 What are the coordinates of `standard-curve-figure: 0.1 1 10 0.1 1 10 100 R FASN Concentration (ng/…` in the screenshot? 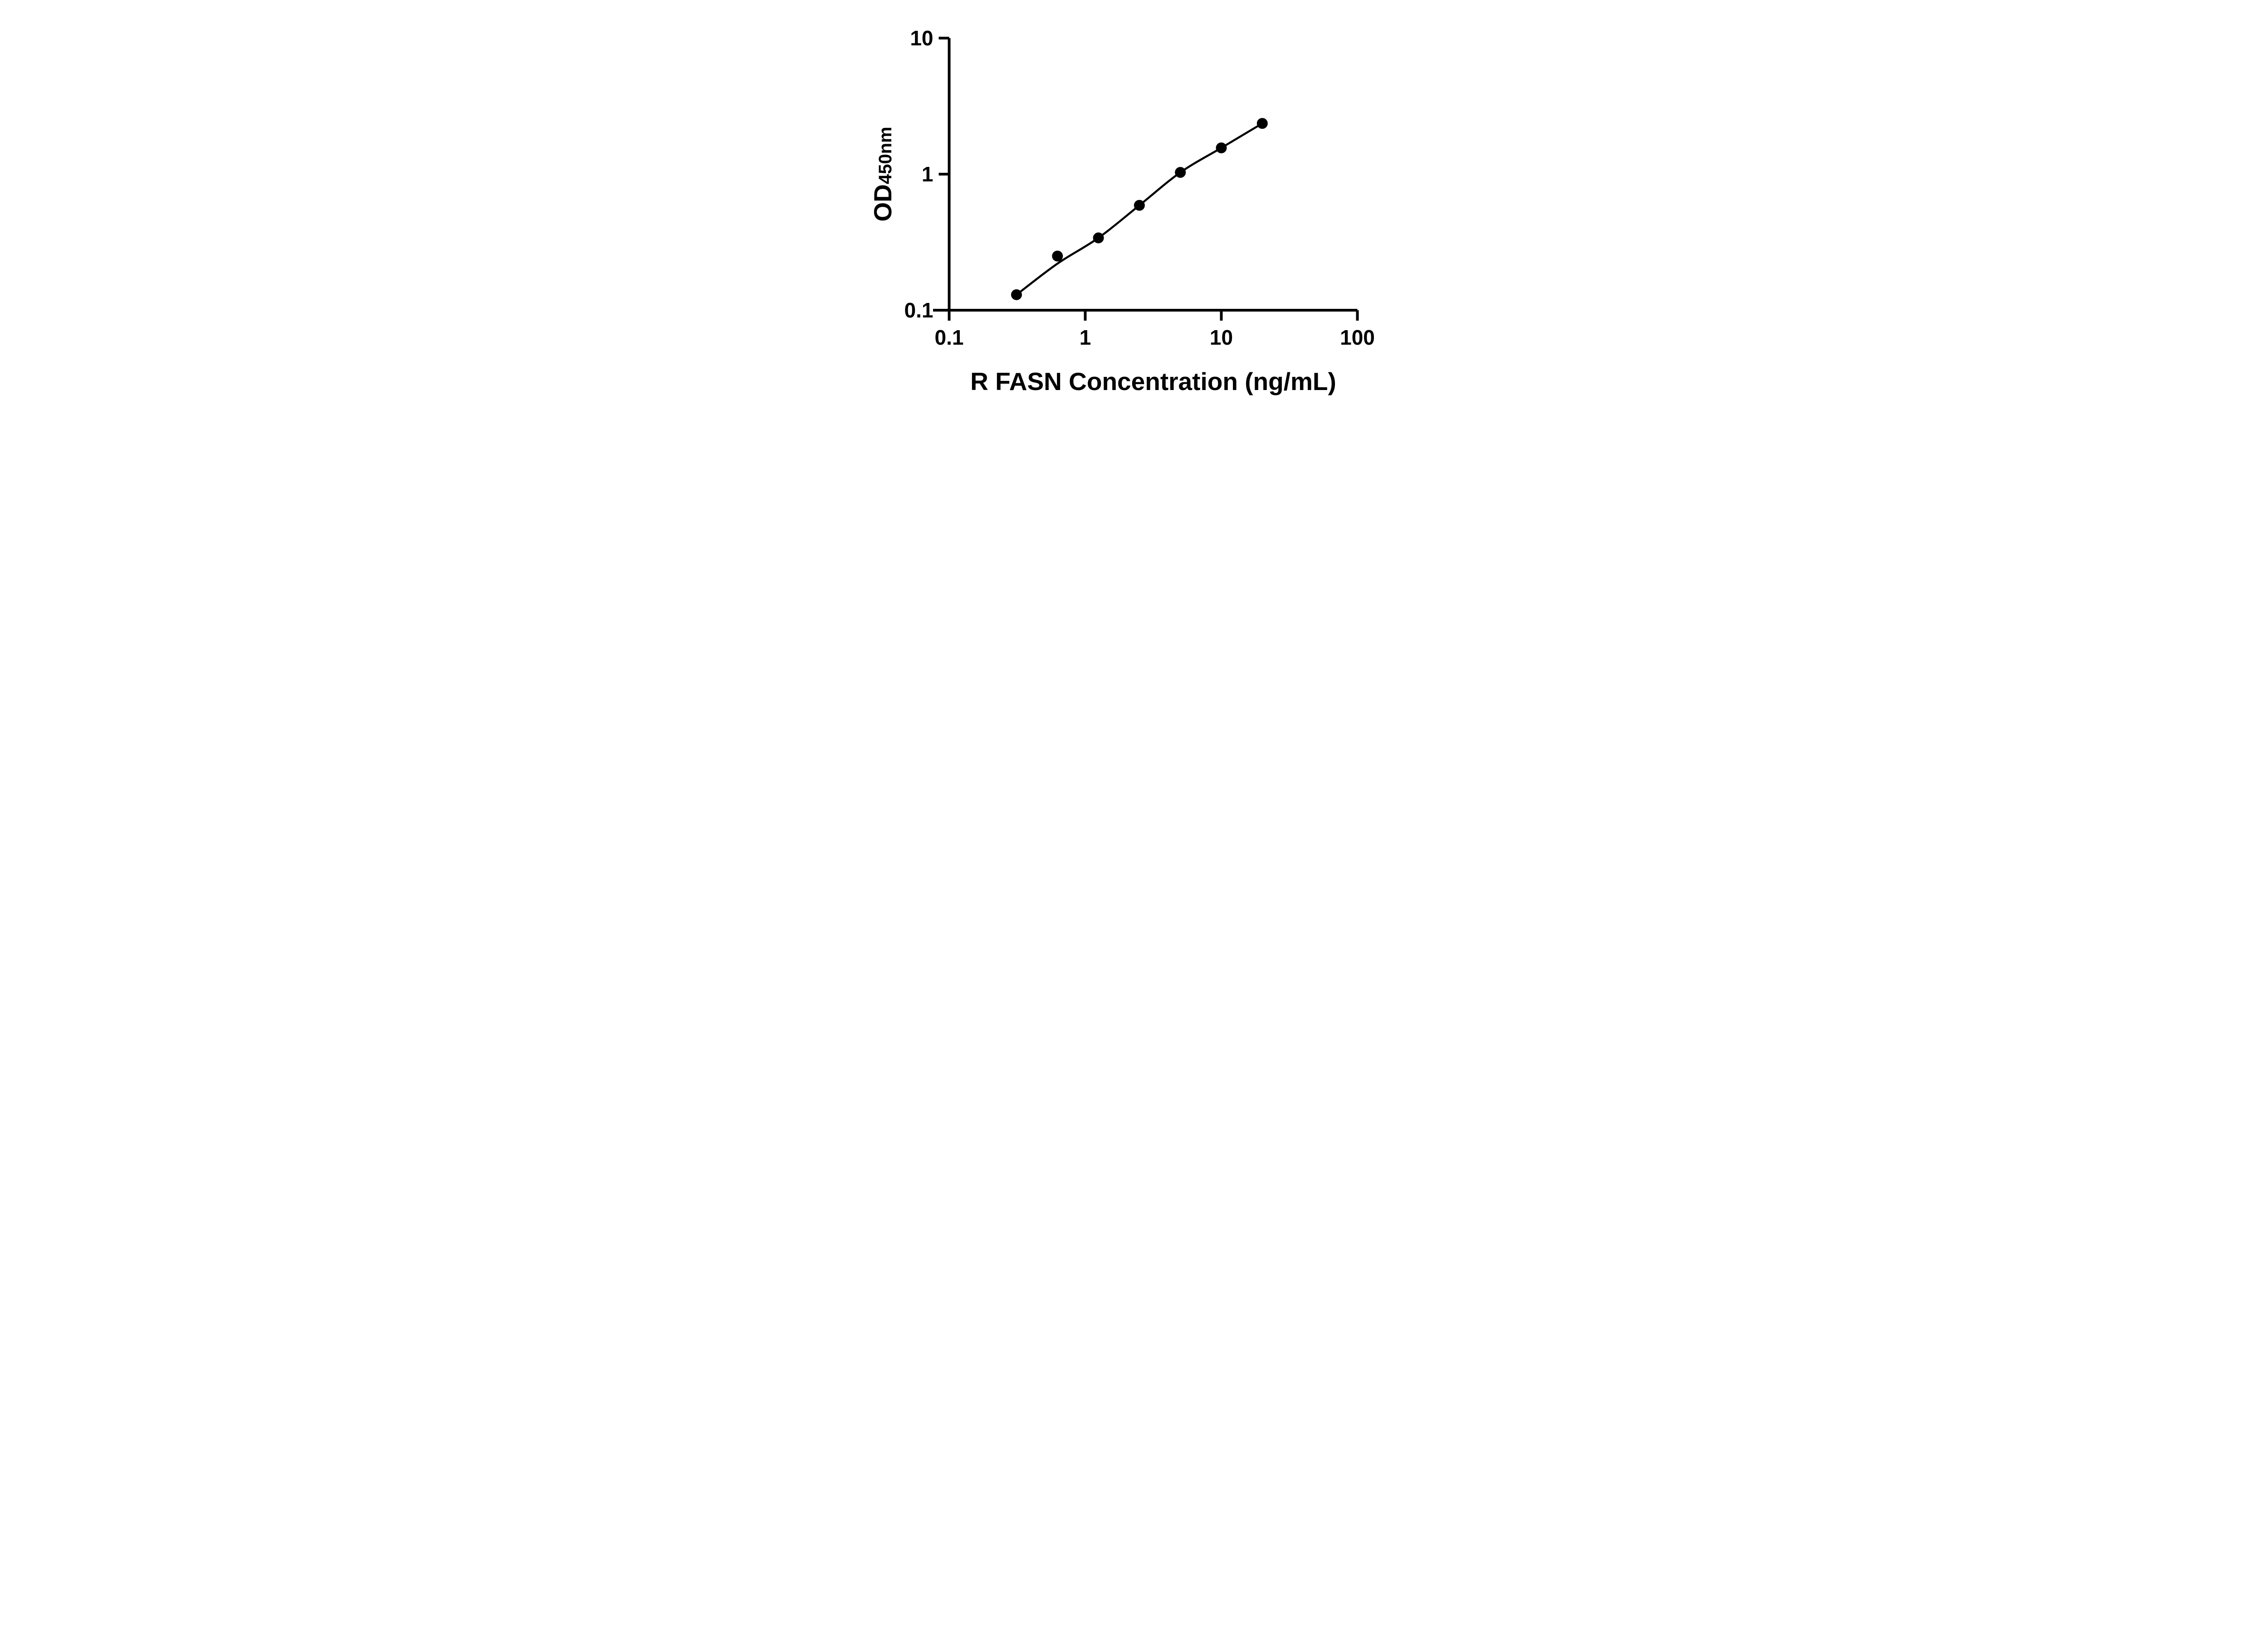 It's located at (1134, 206).